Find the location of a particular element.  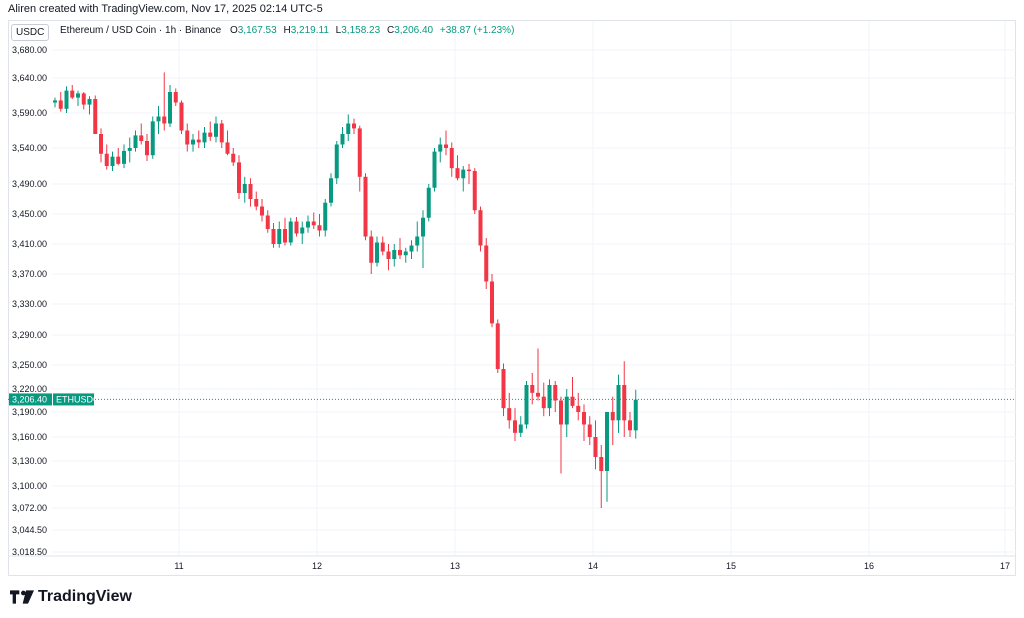

currency-badge: USDC is located at coordinates (30, 32).